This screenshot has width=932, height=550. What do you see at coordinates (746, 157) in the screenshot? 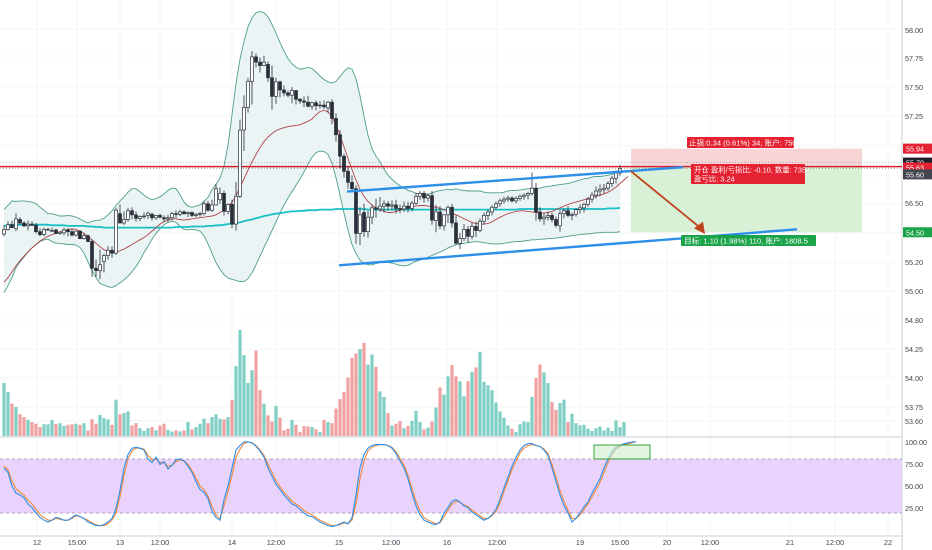
I see `stop-zone` at bounding box center [746, 157].